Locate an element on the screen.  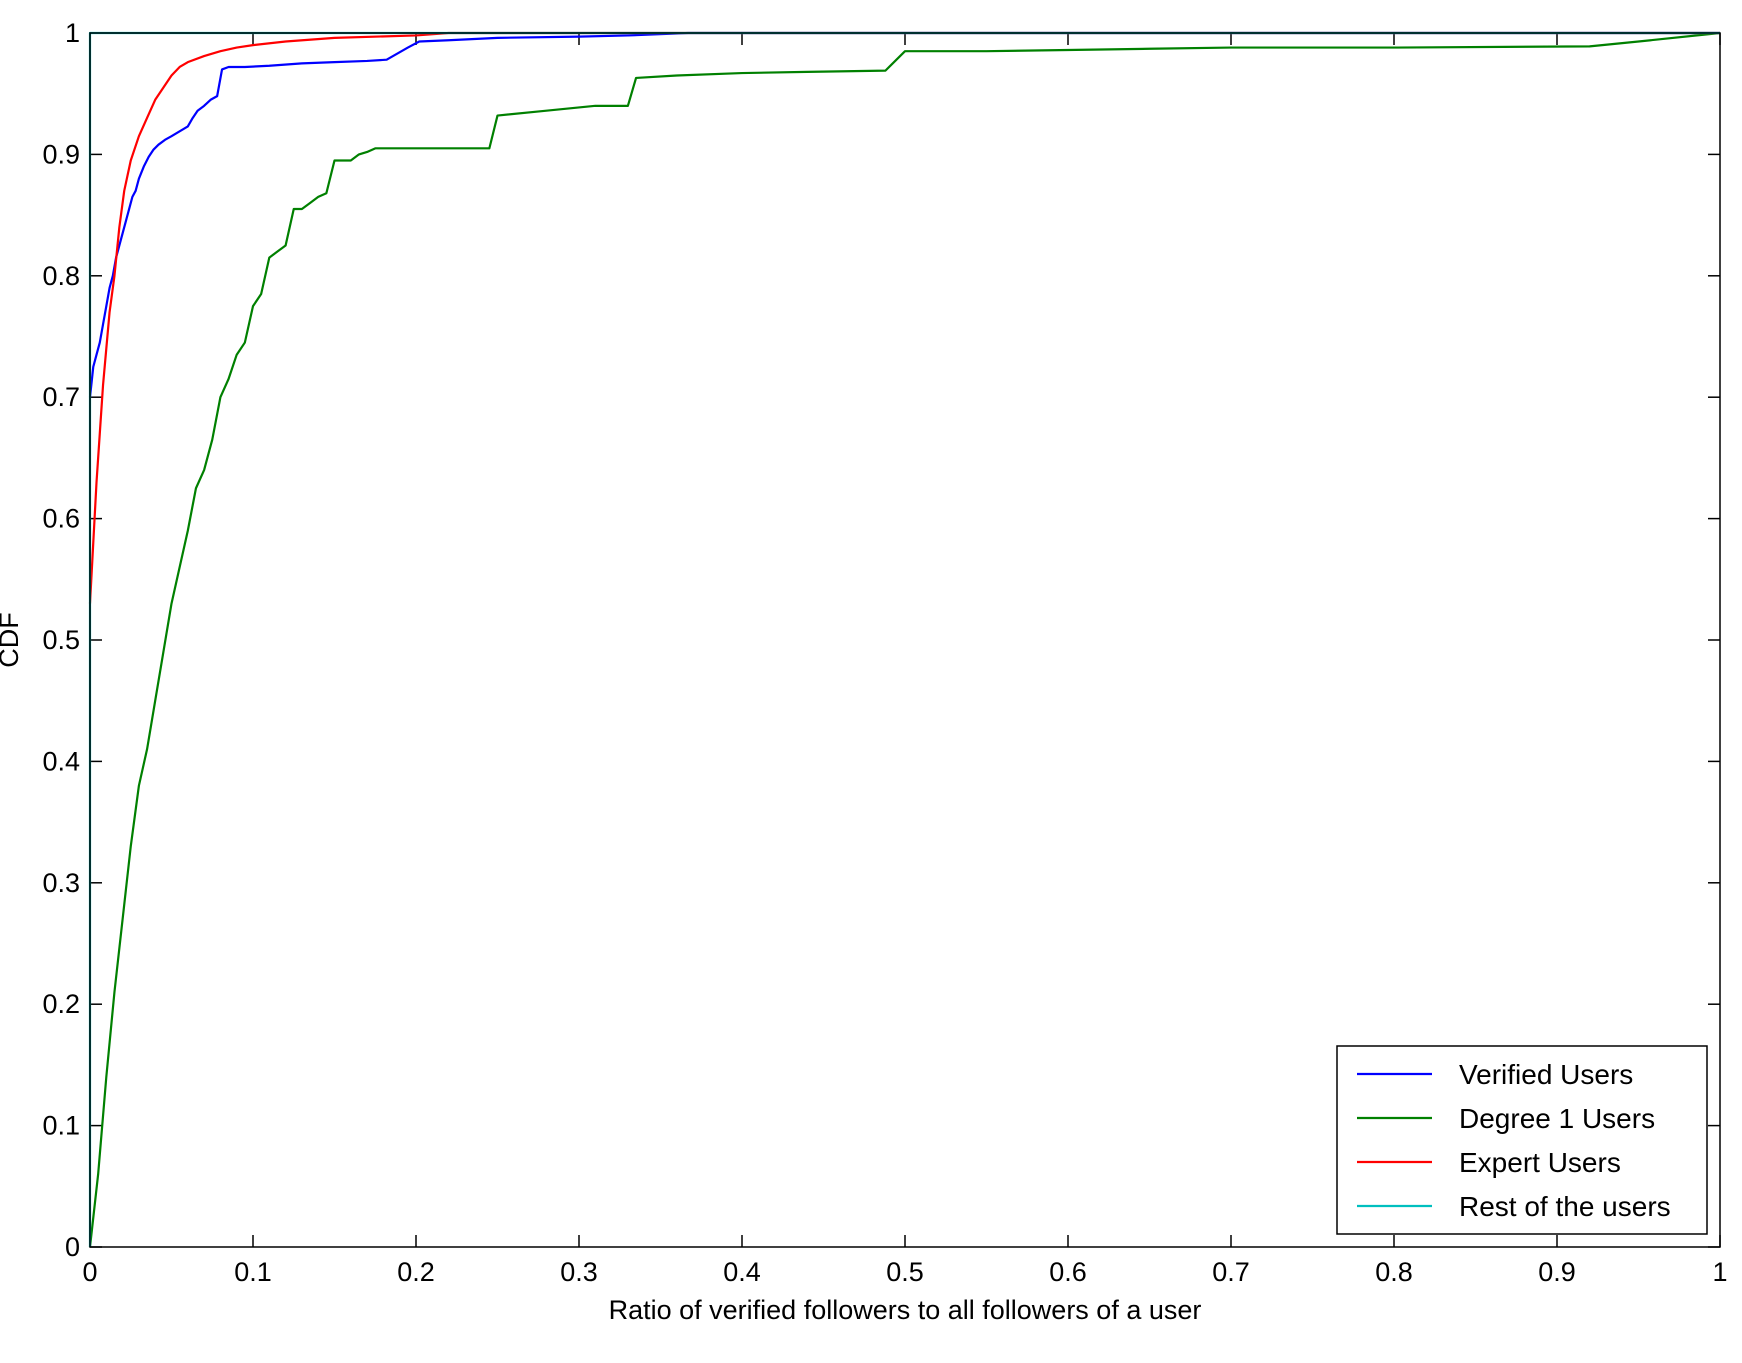
y-axis-label: CDF is located at coordinates (12, 640).